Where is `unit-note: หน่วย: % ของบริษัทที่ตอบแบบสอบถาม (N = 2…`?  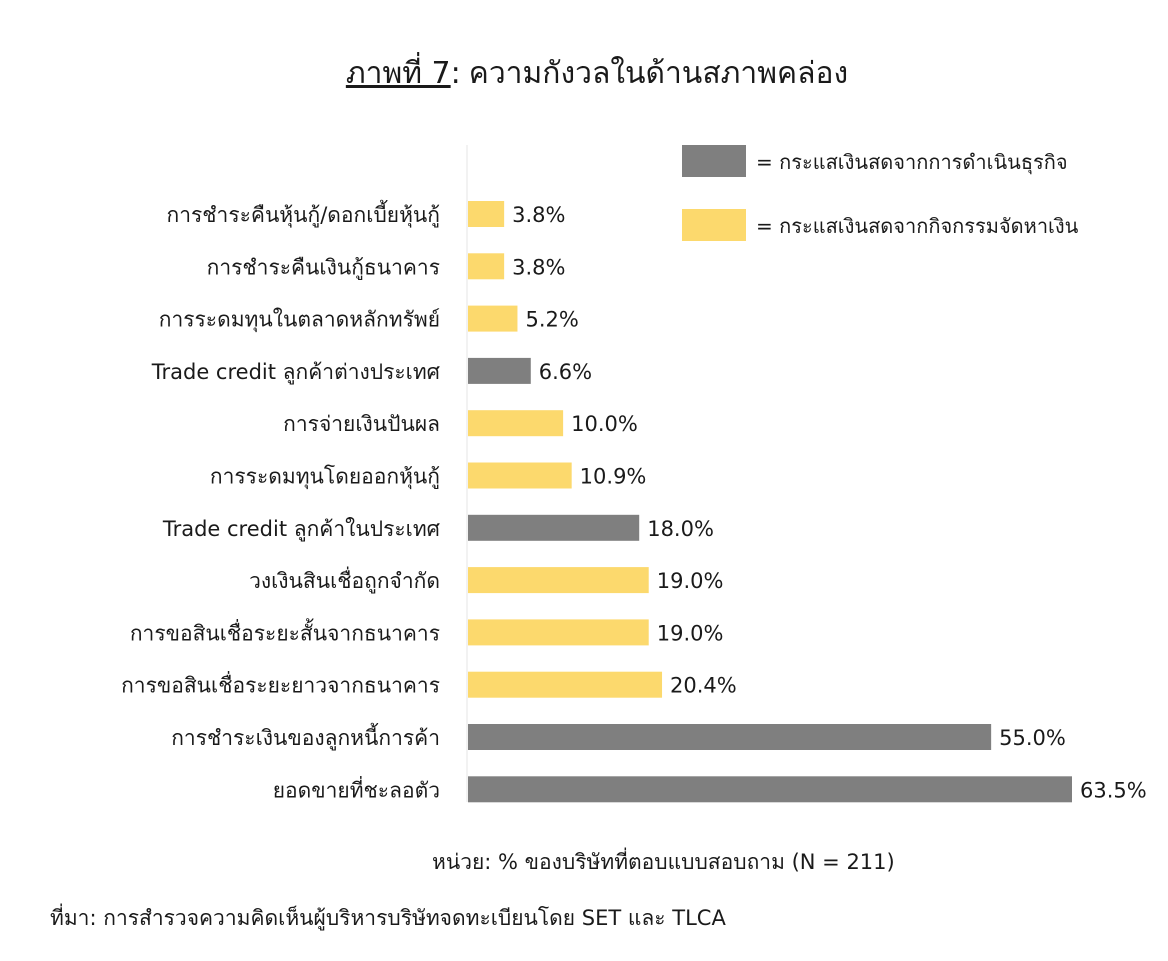
unit-note: หน่วย: % ของบริษัทที่ตอบแบบสอบถาม (N = 2… is located at coordinates (663, 862).